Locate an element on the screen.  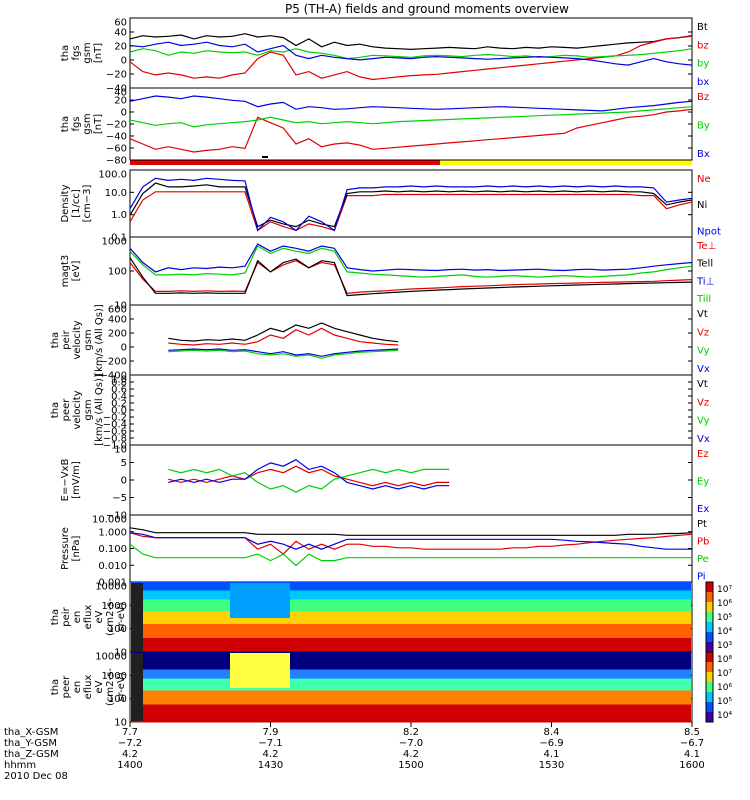
legend-vx: Vx is located at coordinates (703, 369).